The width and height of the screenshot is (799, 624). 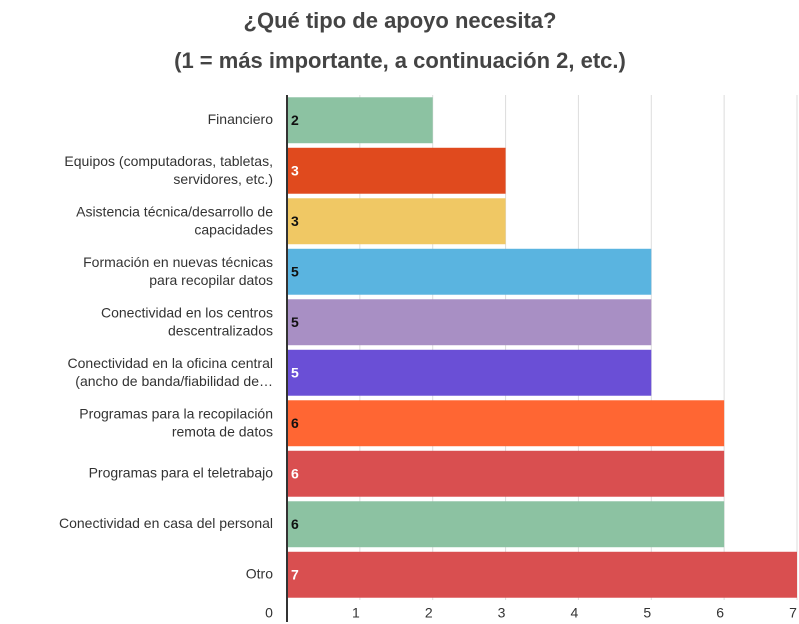 What do you see at coordinates (793, 613) in the screenshot?
I see `x-tick-label: 7` at bounding box center [793, 613].